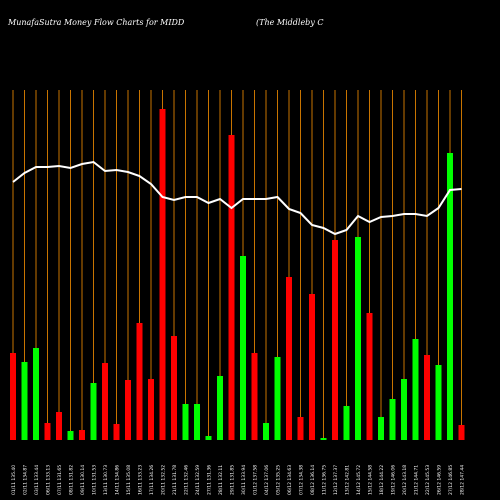 The height and width of the screenshot is (500, 500). Describe the element at coordinates (256, 480) in the screenshot. I see `x-tick-label: 01/12 137.58` at that location.